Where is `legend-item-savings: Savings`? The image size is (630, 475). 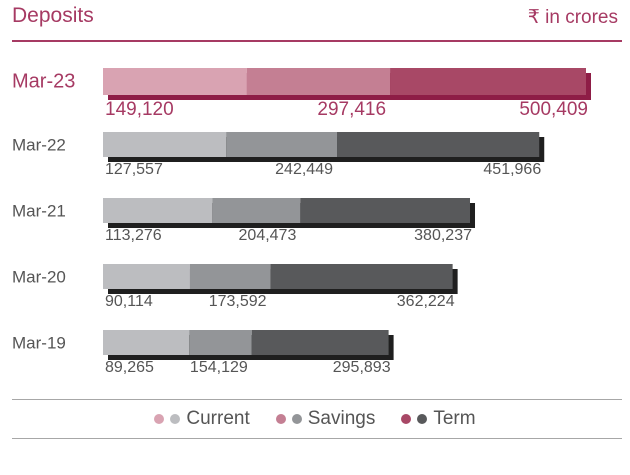 legend-item-savings: Savings is located at coordinates (325, 419).